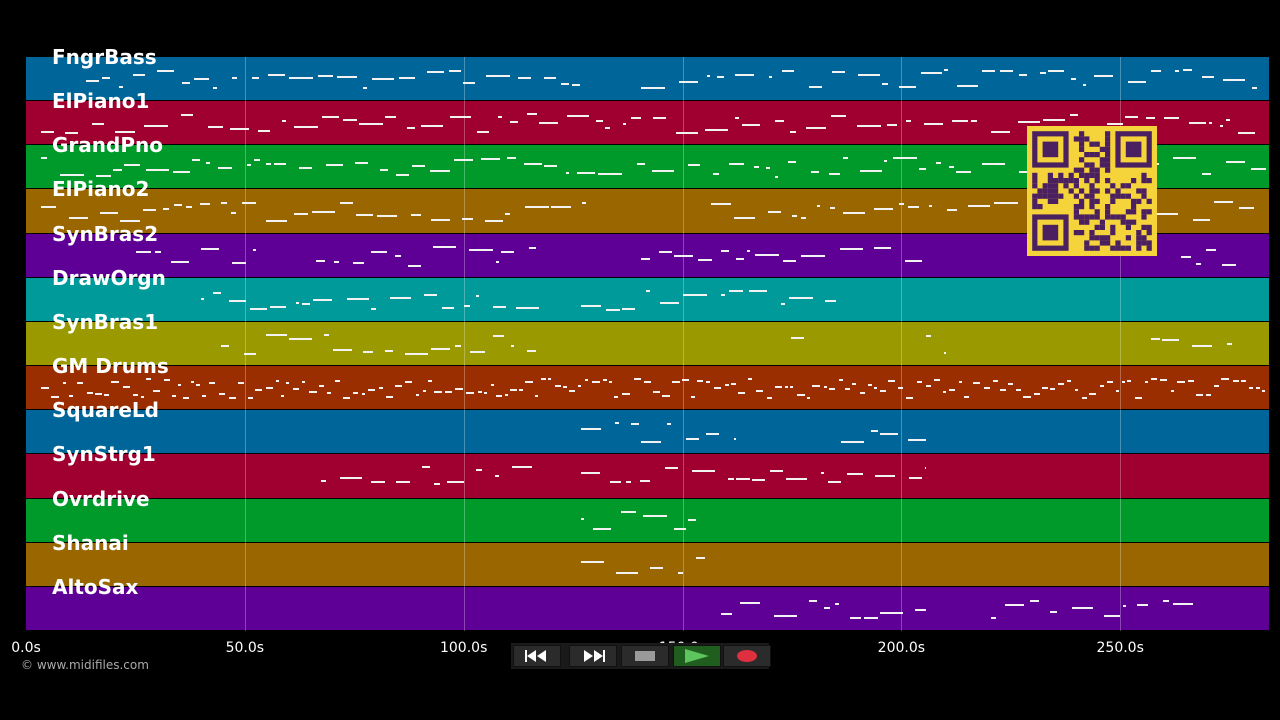 The image size is (1280, 720). I want to click on record-button, so click(747, 656).